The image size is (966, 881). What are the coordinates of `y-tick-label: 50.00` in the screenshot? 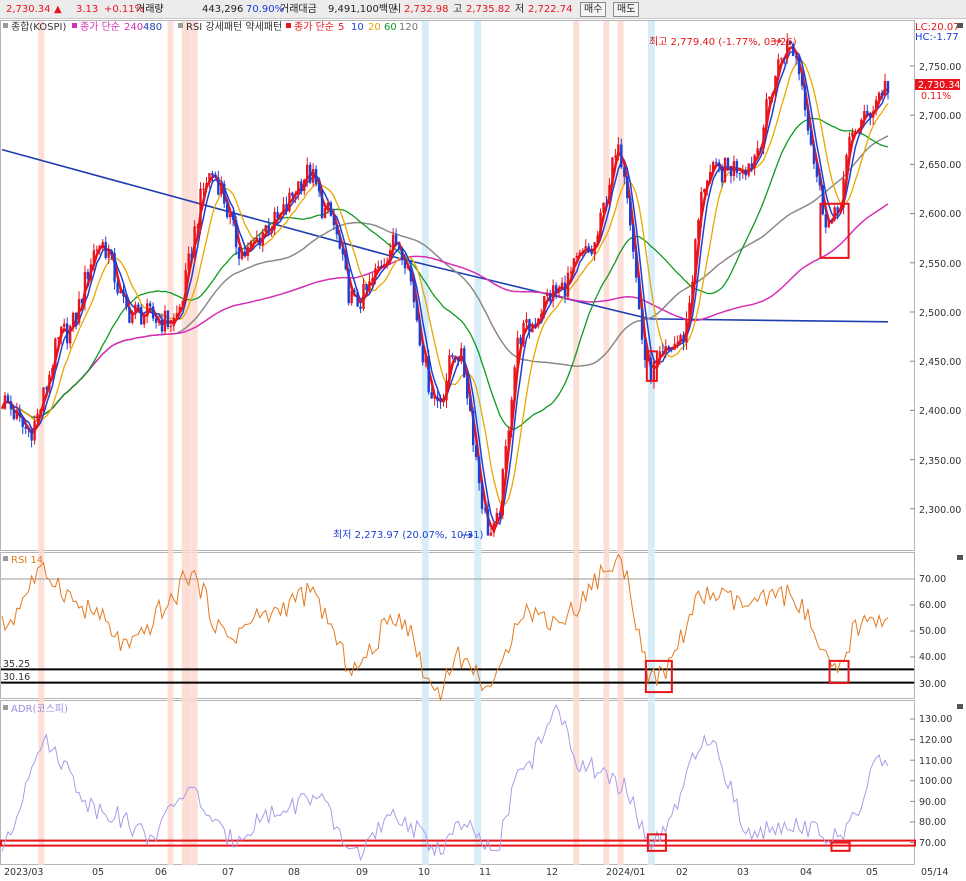 It's located at (932, 631).